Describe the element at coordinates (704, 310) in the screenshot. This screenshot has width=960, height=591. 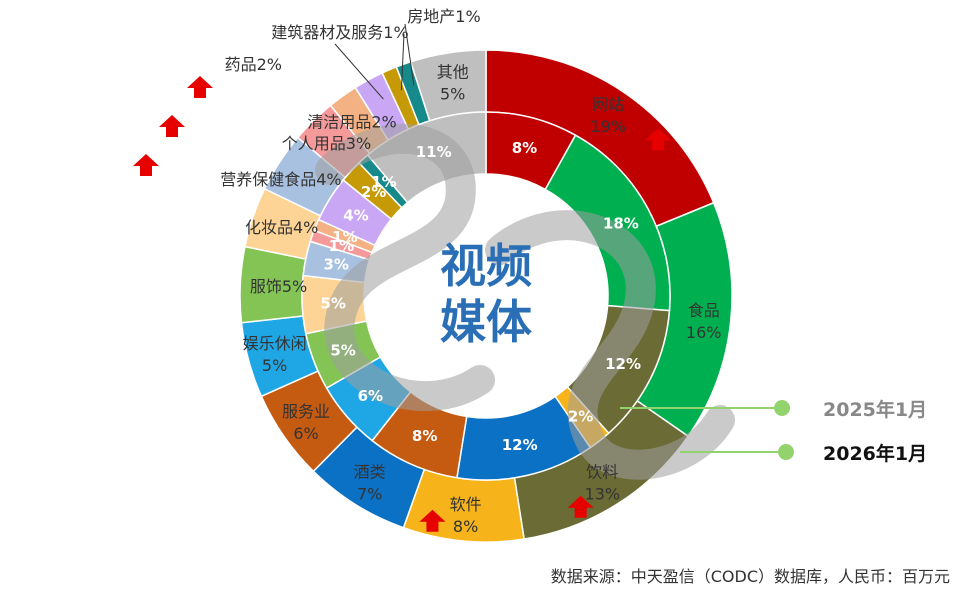
I see `outer-name-1: 食品` at that location.